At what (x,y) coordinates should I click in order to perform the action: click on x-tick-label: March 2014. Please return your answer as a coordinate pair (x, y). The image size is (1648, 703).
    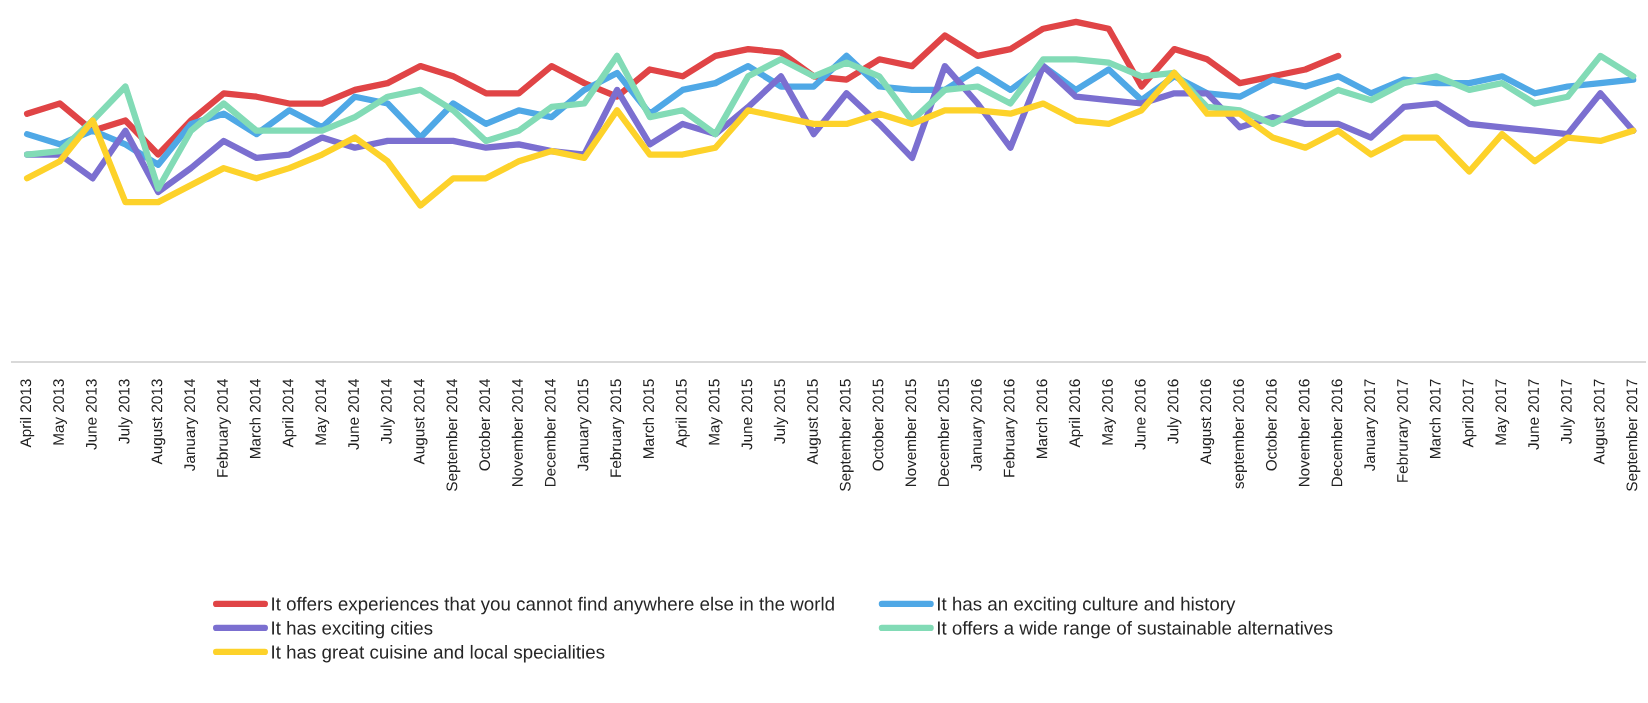
    Looking at the image, I should click on (255, 419).